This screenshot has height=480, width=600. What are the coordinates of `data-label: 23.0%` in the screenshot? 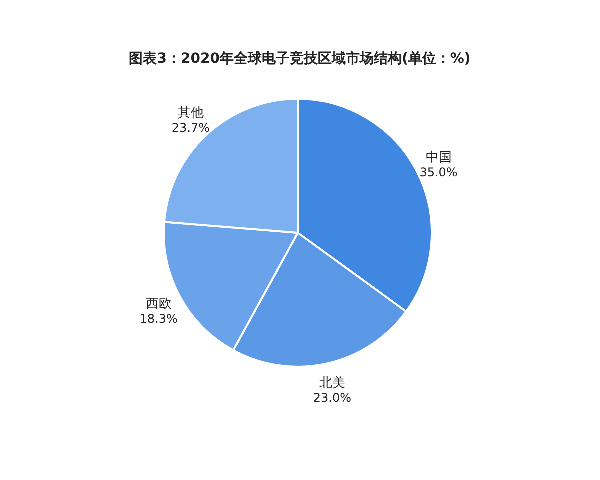 It's located at (332, 398).